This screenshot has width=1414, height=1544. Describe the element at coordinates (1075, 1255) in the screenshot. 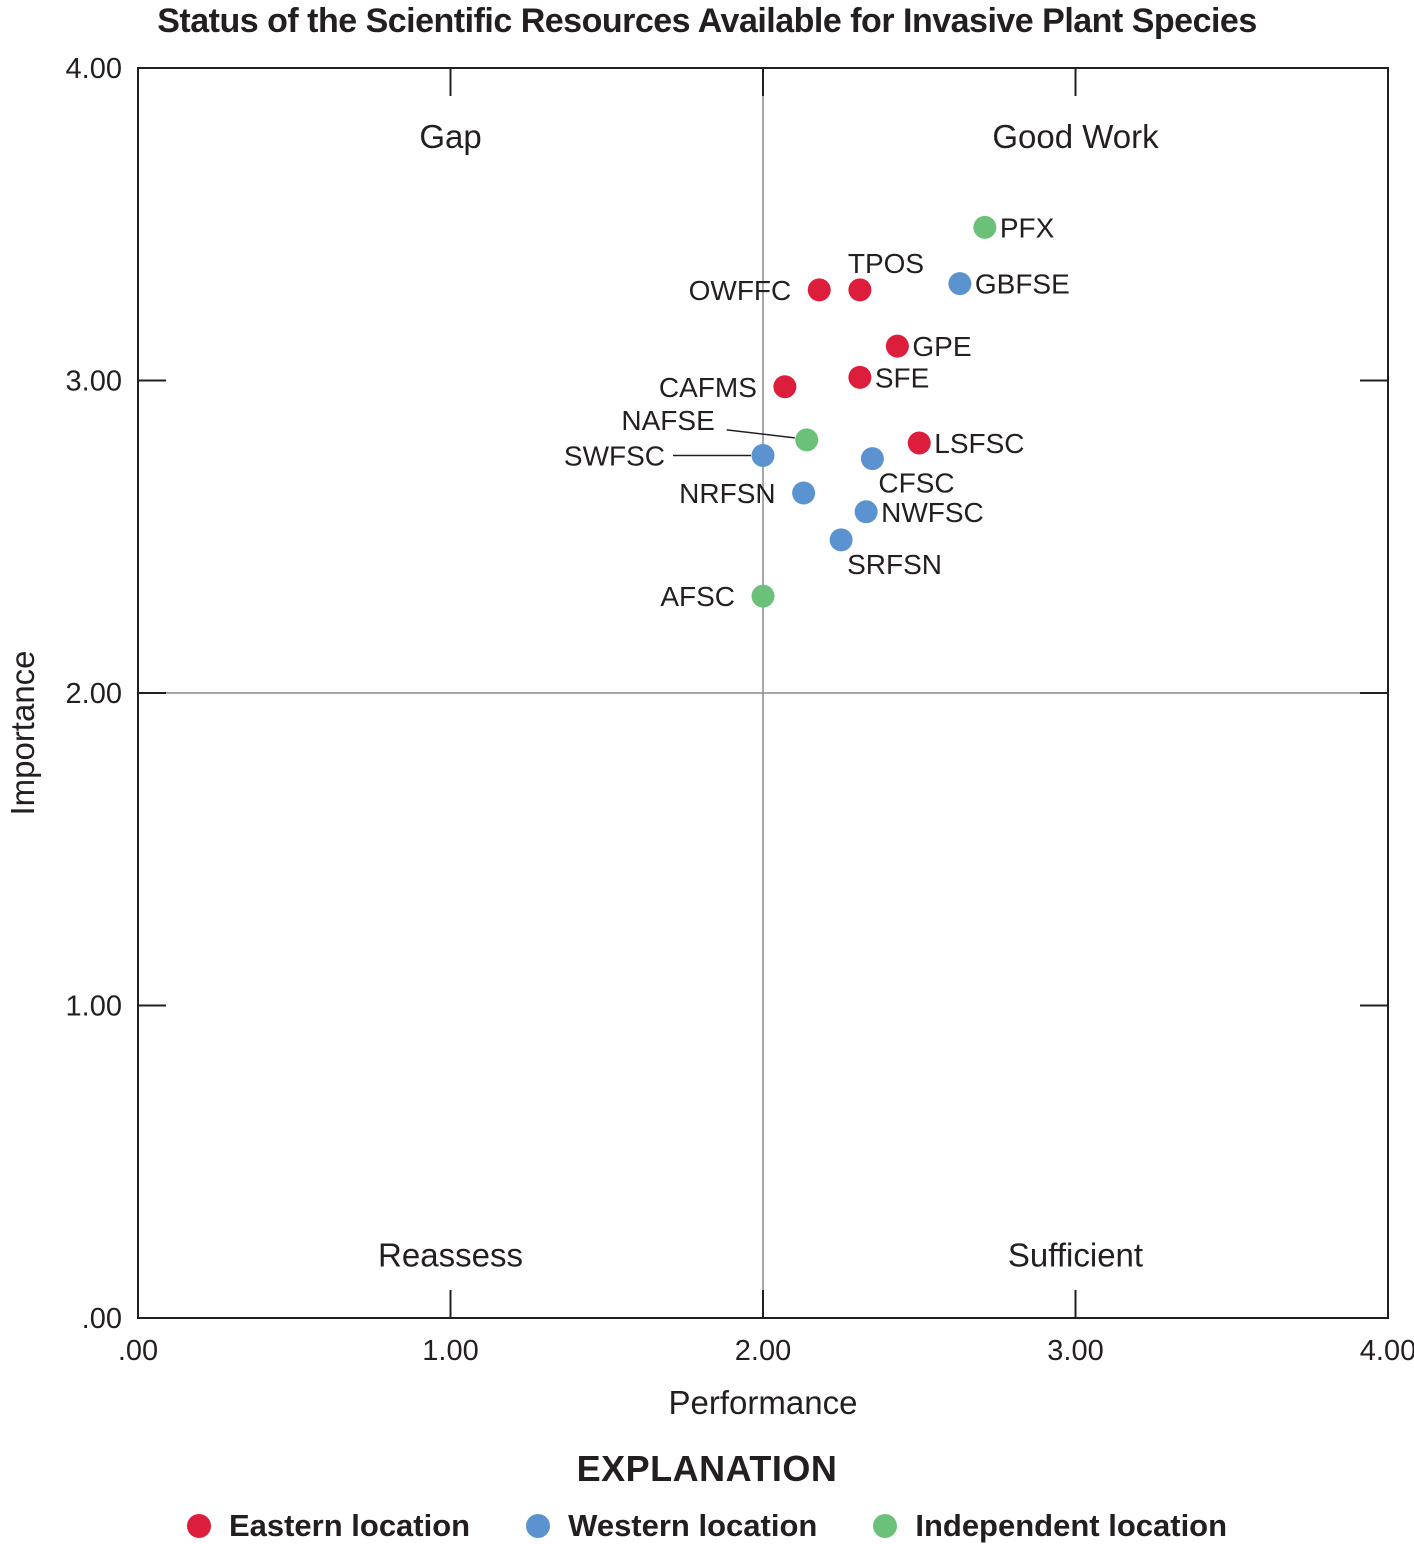

I see `quadrant-label-sufficient: Sufficient` at that location.